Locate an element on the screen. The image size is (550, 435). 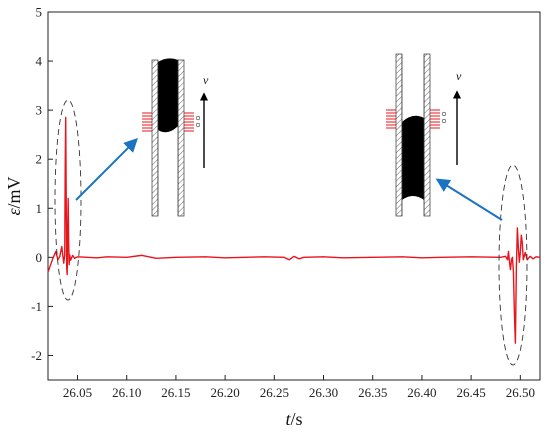
left-pipe-inset: v is located at coordinates (175, 137).